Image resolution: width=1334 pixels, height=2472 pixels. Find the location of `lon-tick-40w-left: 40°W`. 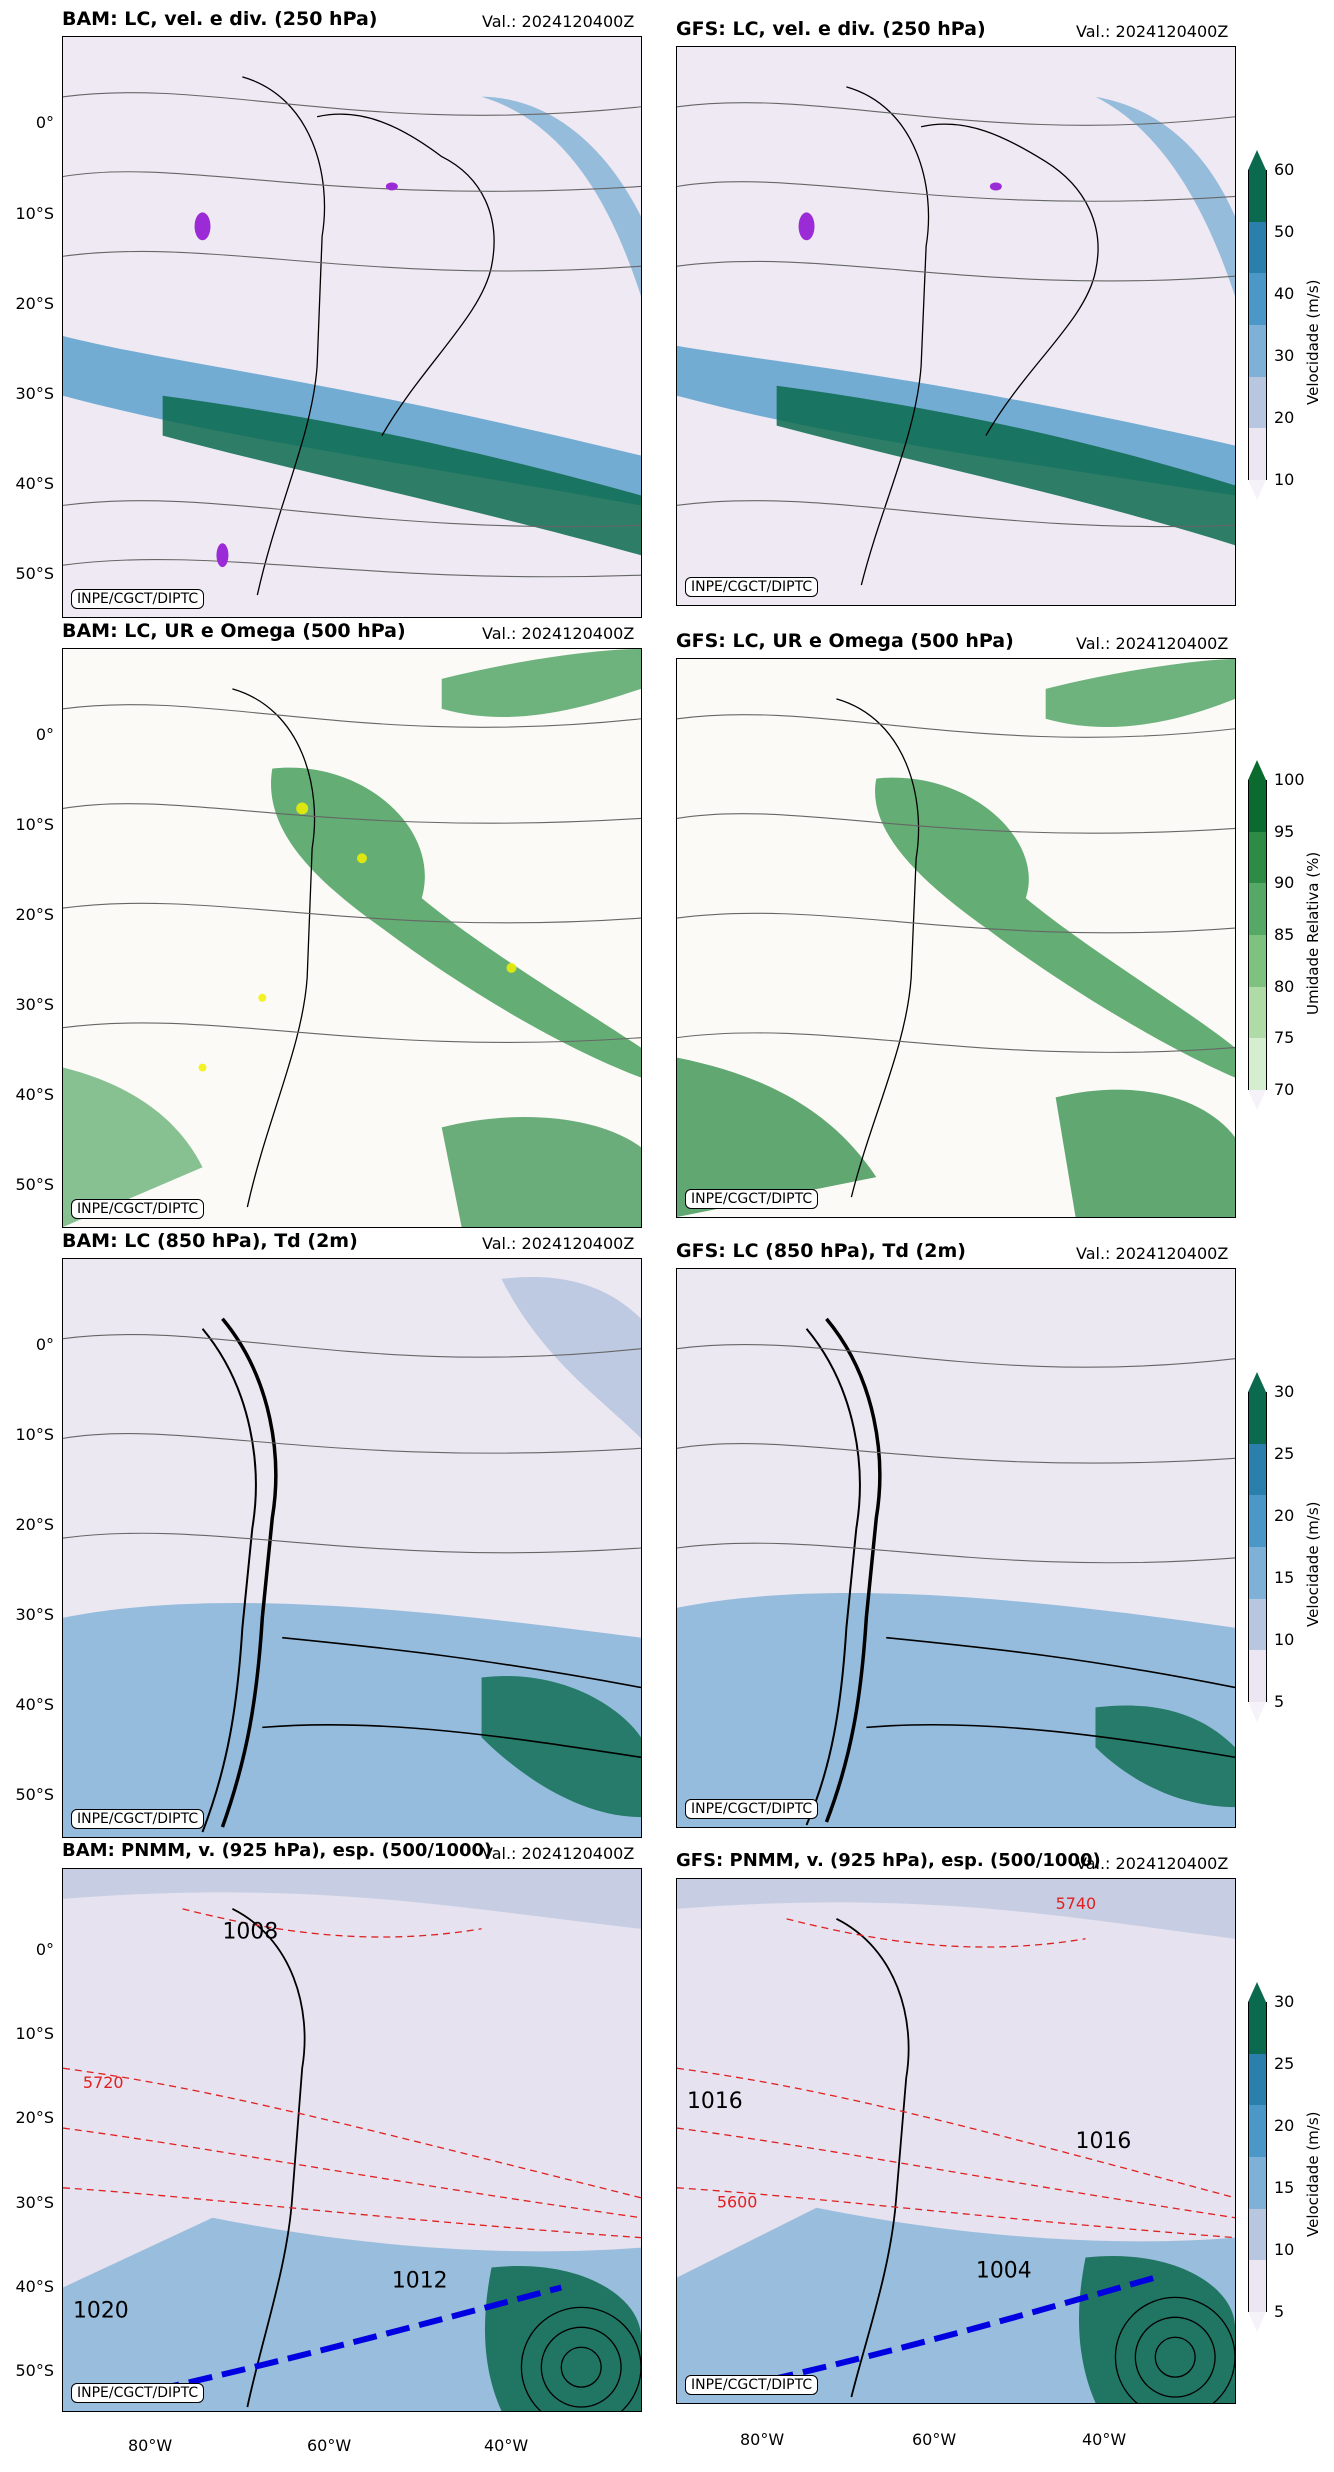

lon-tick-40w-left: 40°W is located at coordinates (506, 2445).